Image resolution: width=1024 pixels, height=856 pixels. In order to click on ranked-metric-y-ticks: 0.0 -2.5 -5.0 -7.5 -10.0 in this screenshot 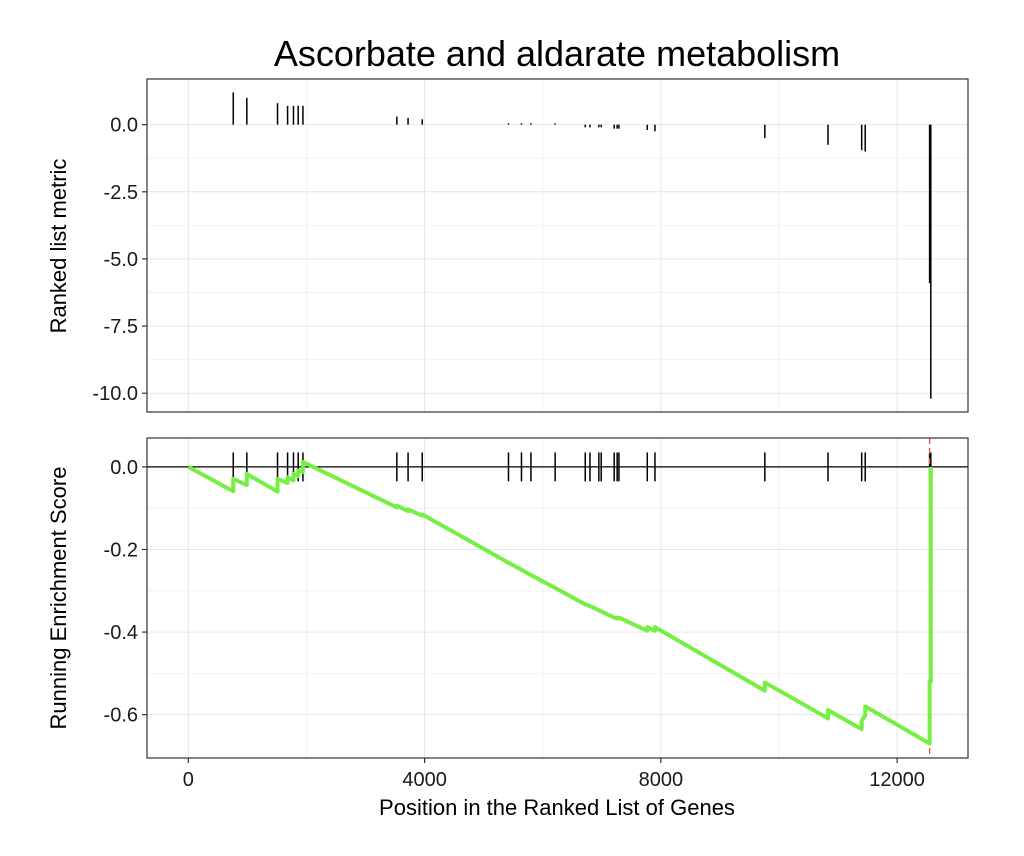, I will do `click(119, 260)`.